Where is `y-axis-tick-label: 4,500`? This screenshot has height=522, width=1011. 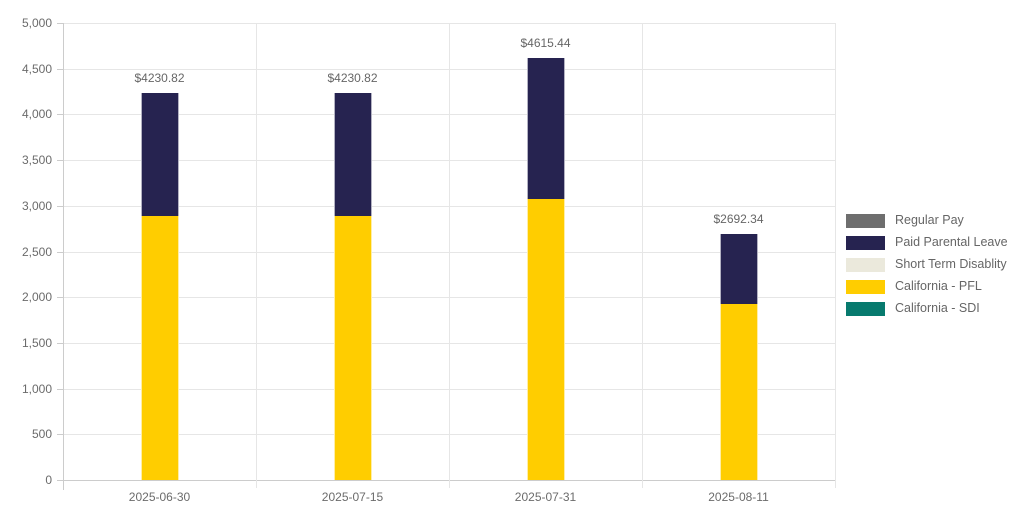 y-axis-tick-label: 4,500 is located at coordinates (36, 68).